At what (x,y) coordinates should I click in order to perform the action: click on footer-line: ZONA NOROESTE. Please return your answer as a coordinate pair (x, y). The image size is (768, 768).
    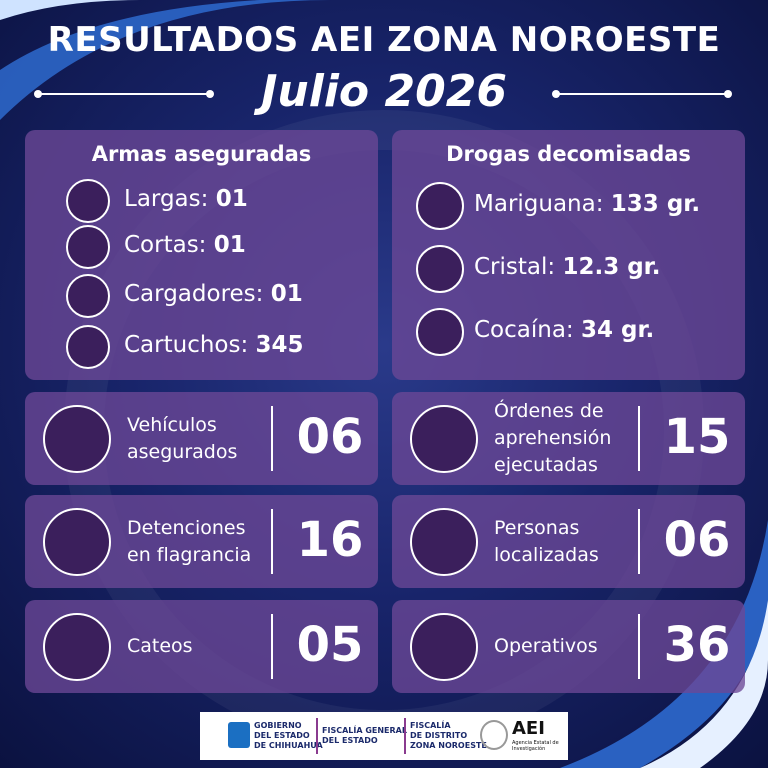
    Looking at the image, I should click on (448, 745).